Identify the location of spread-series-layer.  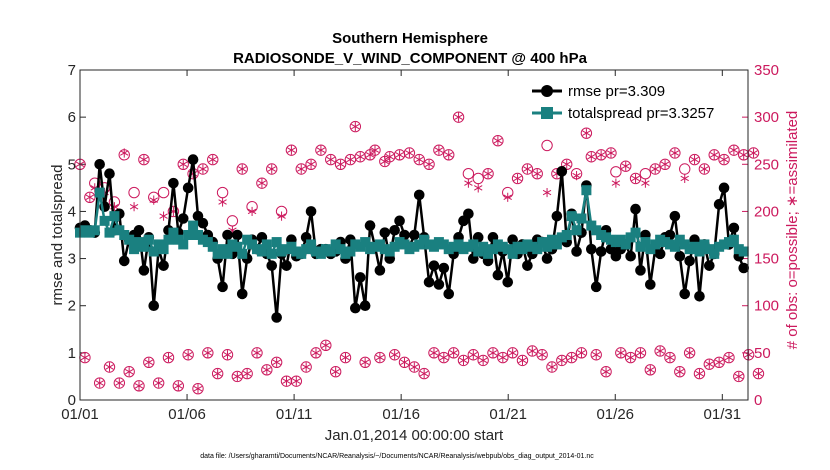
(412, 222).